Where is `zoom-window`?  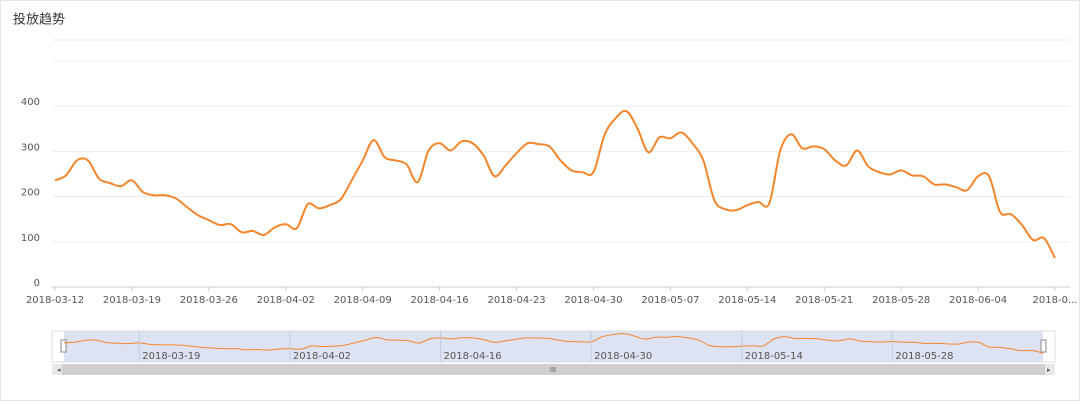
zoom-window is located at coordinates (553, 346).